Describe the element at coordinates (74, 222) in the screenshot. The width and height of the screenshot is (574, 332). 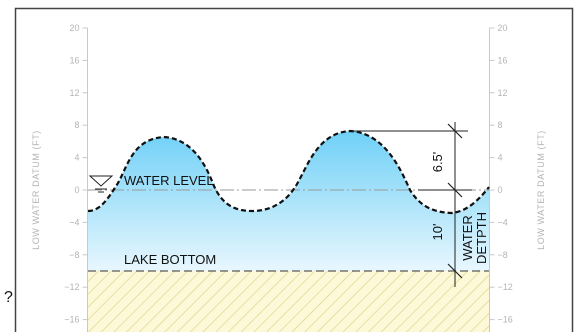
I see `left-axis-tick-label: −4` at that location.